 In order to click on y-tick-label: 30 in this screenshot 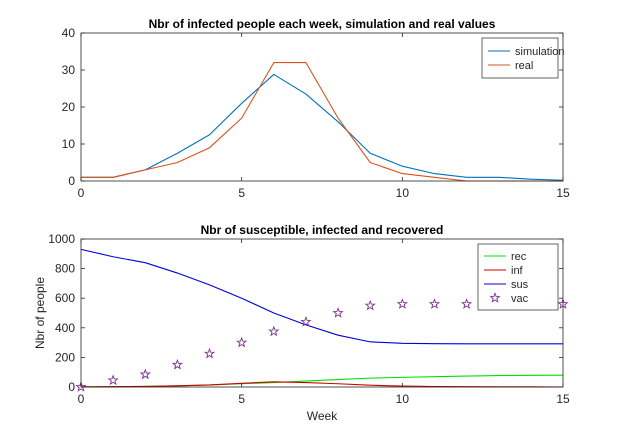, I will do `click(69, 70)`.